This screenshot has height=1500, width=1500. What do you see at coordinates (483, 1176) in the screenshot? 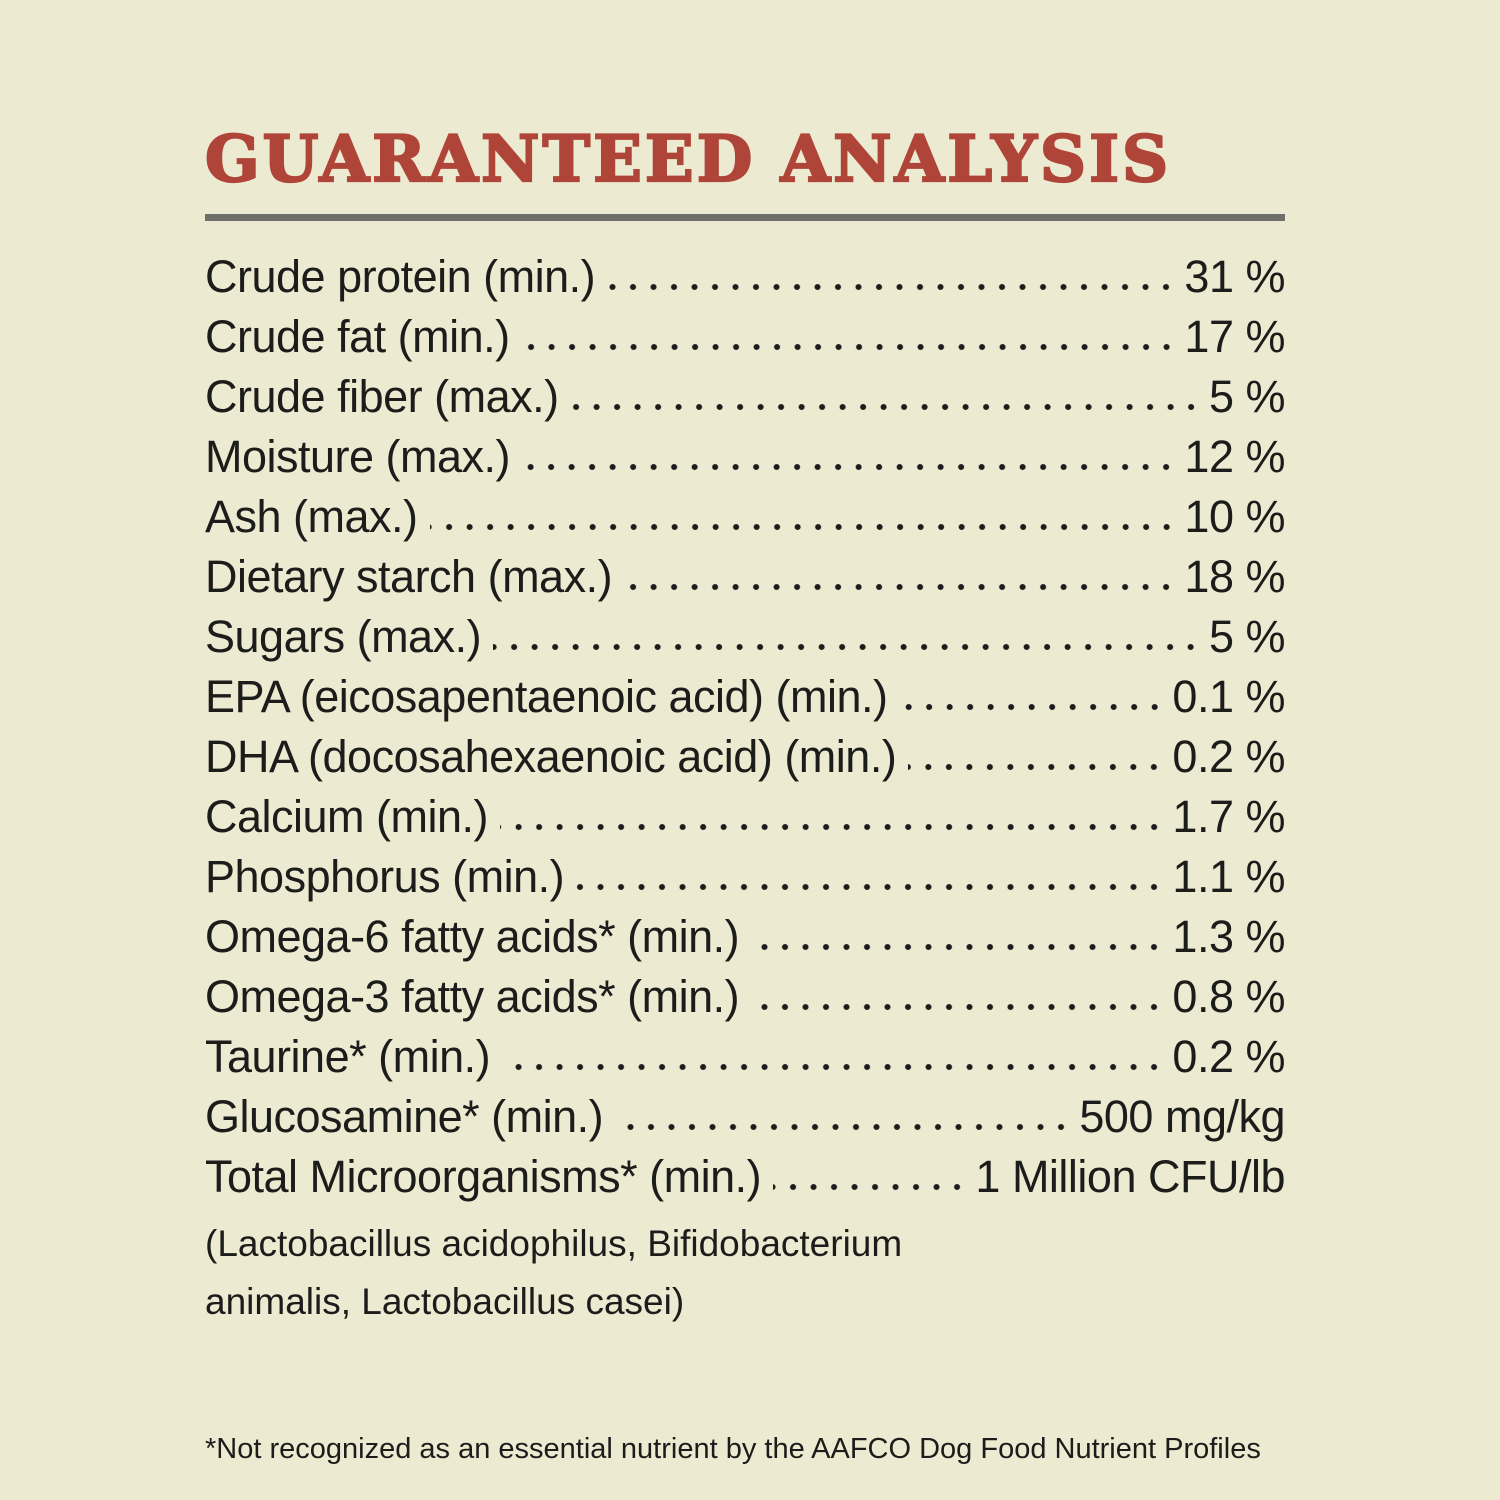
I see `nutrient-label: Total Microorganisms* (min.)` at bounding box center [483, 1176].